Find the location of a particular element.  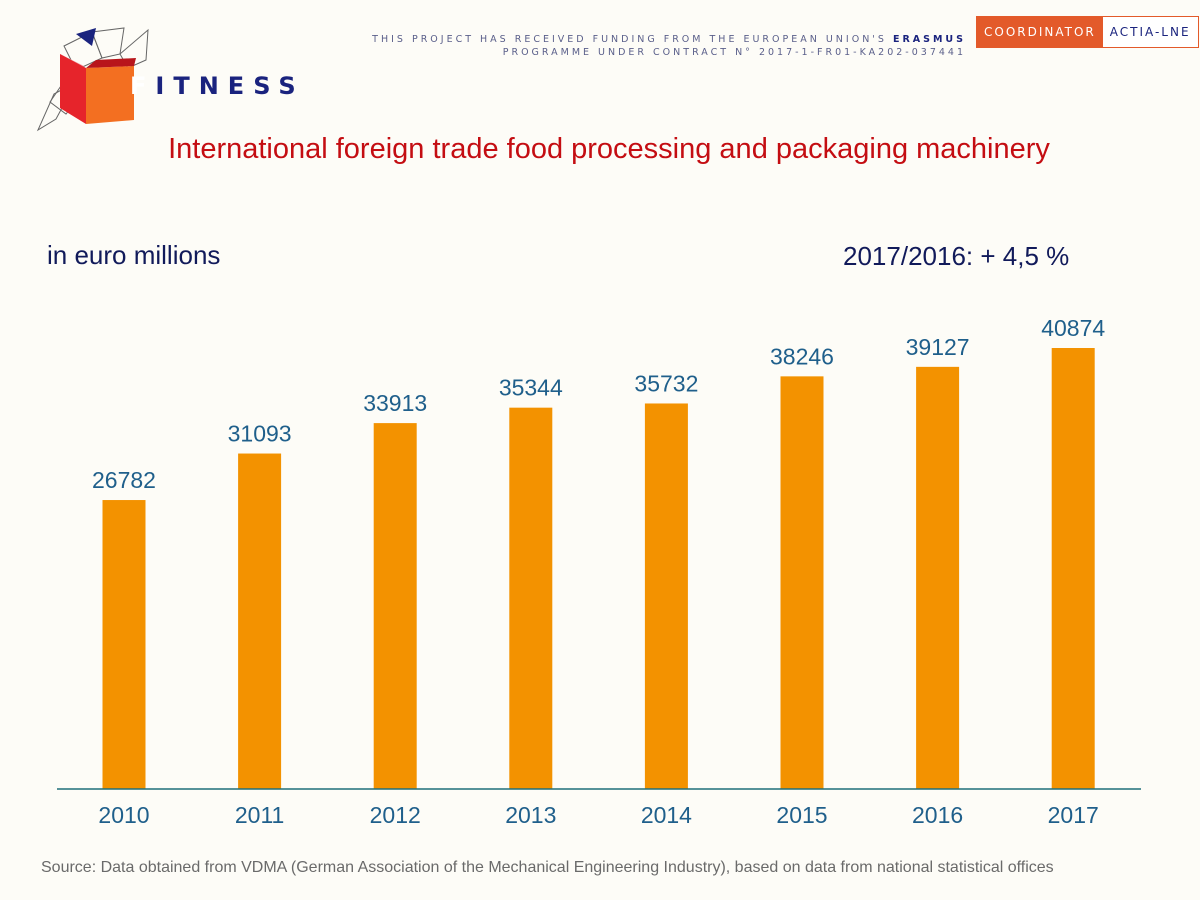

data-label-2014: 35732 is located at coordinates (666, 383).